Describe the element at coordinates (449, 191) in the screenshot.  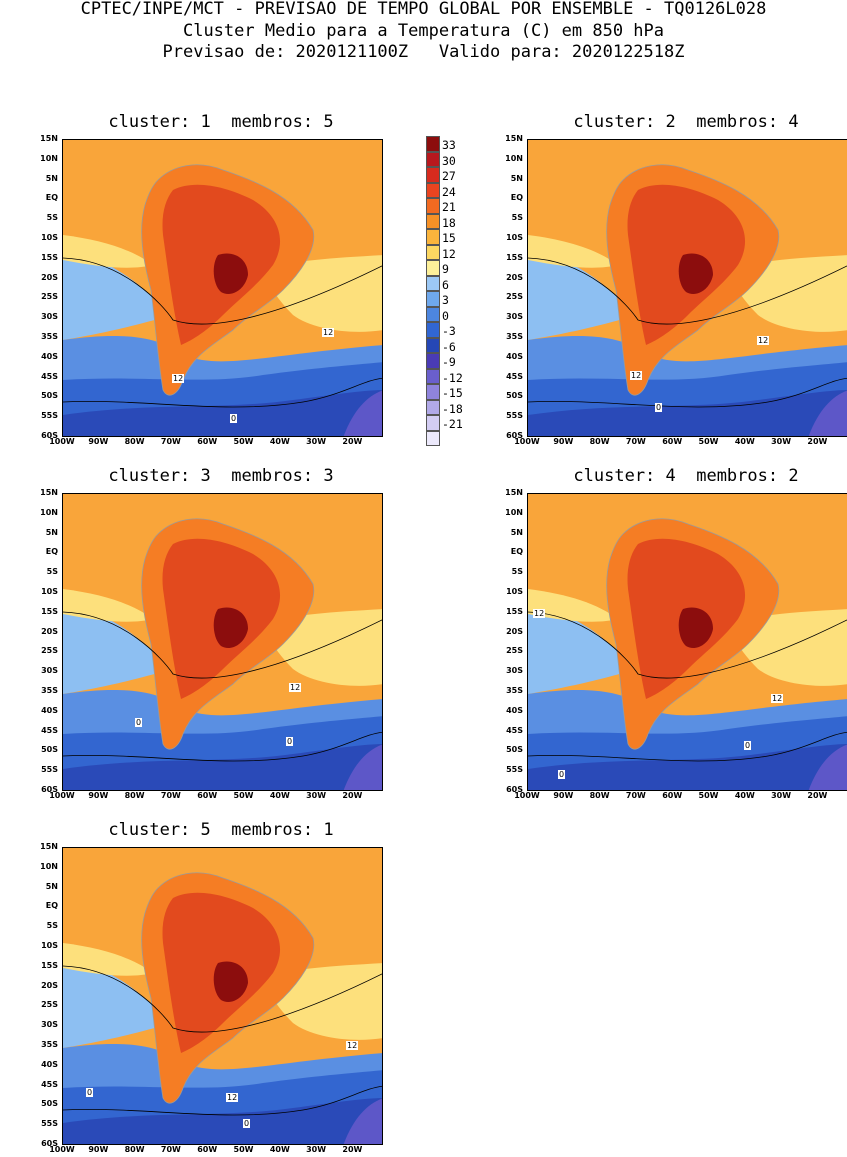
I see `colorbar-label: 24` at that location.